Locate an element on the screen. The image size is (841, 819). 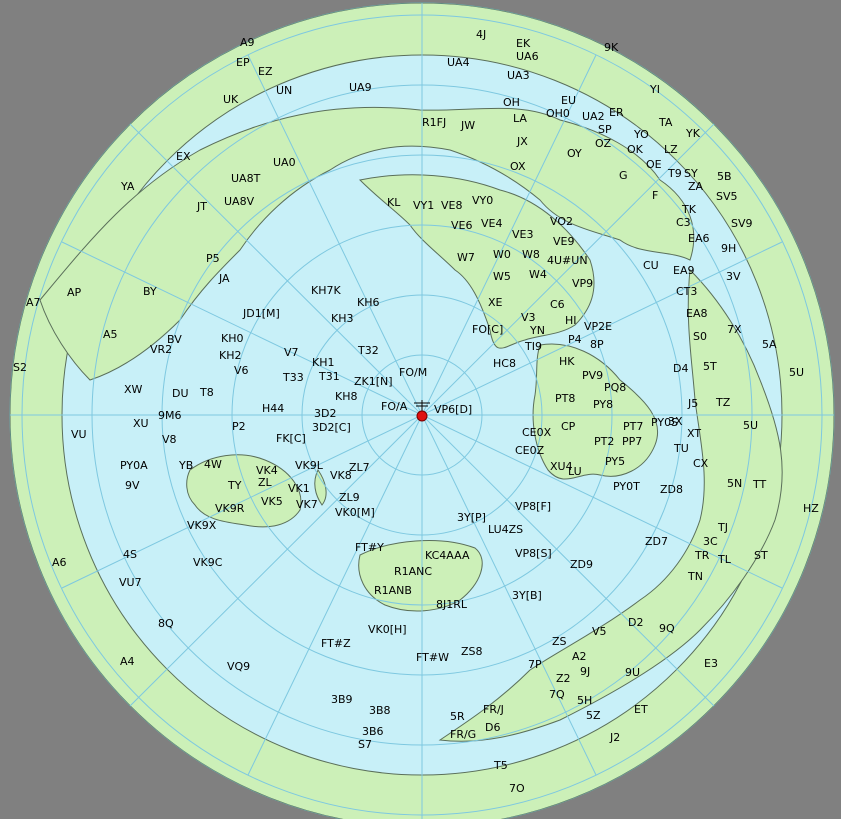
prefix-vu: VU is located at coordinates (79, 434).